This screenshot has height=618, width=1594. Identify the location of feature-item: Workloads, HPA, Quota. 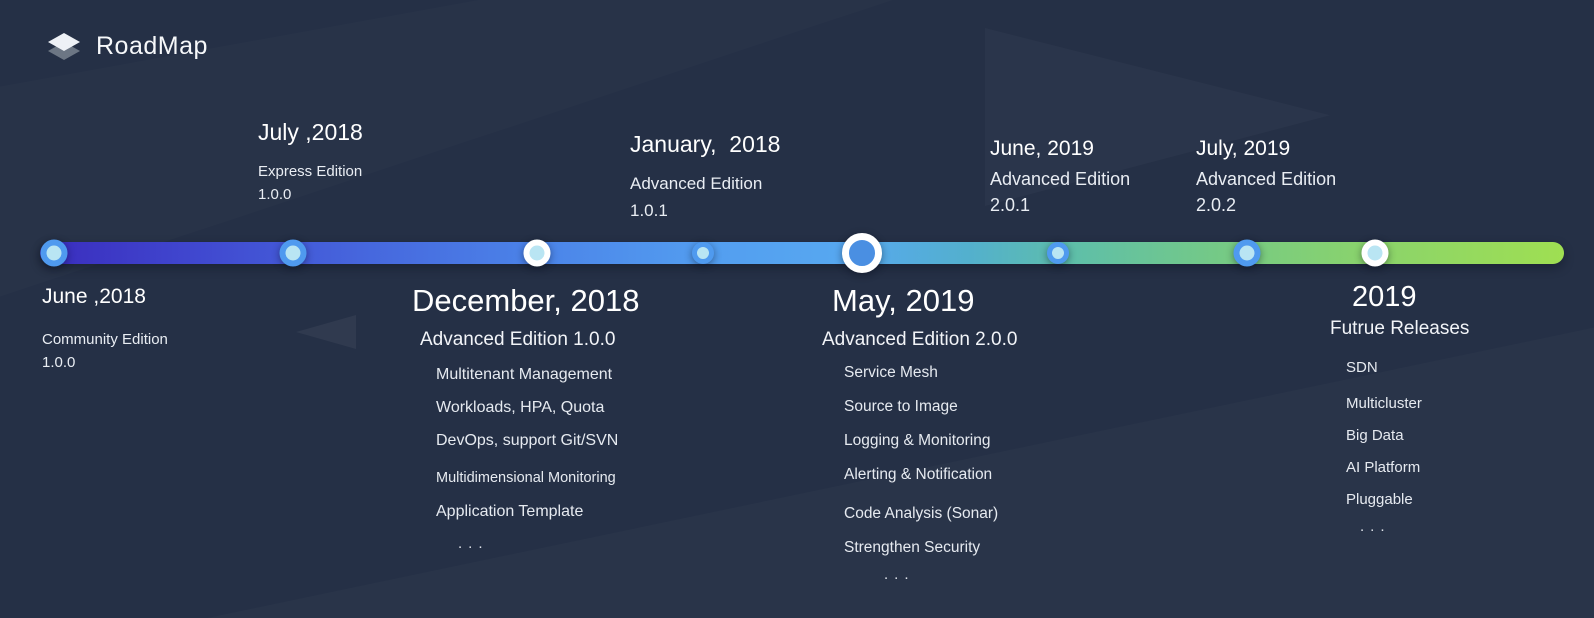
(520, 407).